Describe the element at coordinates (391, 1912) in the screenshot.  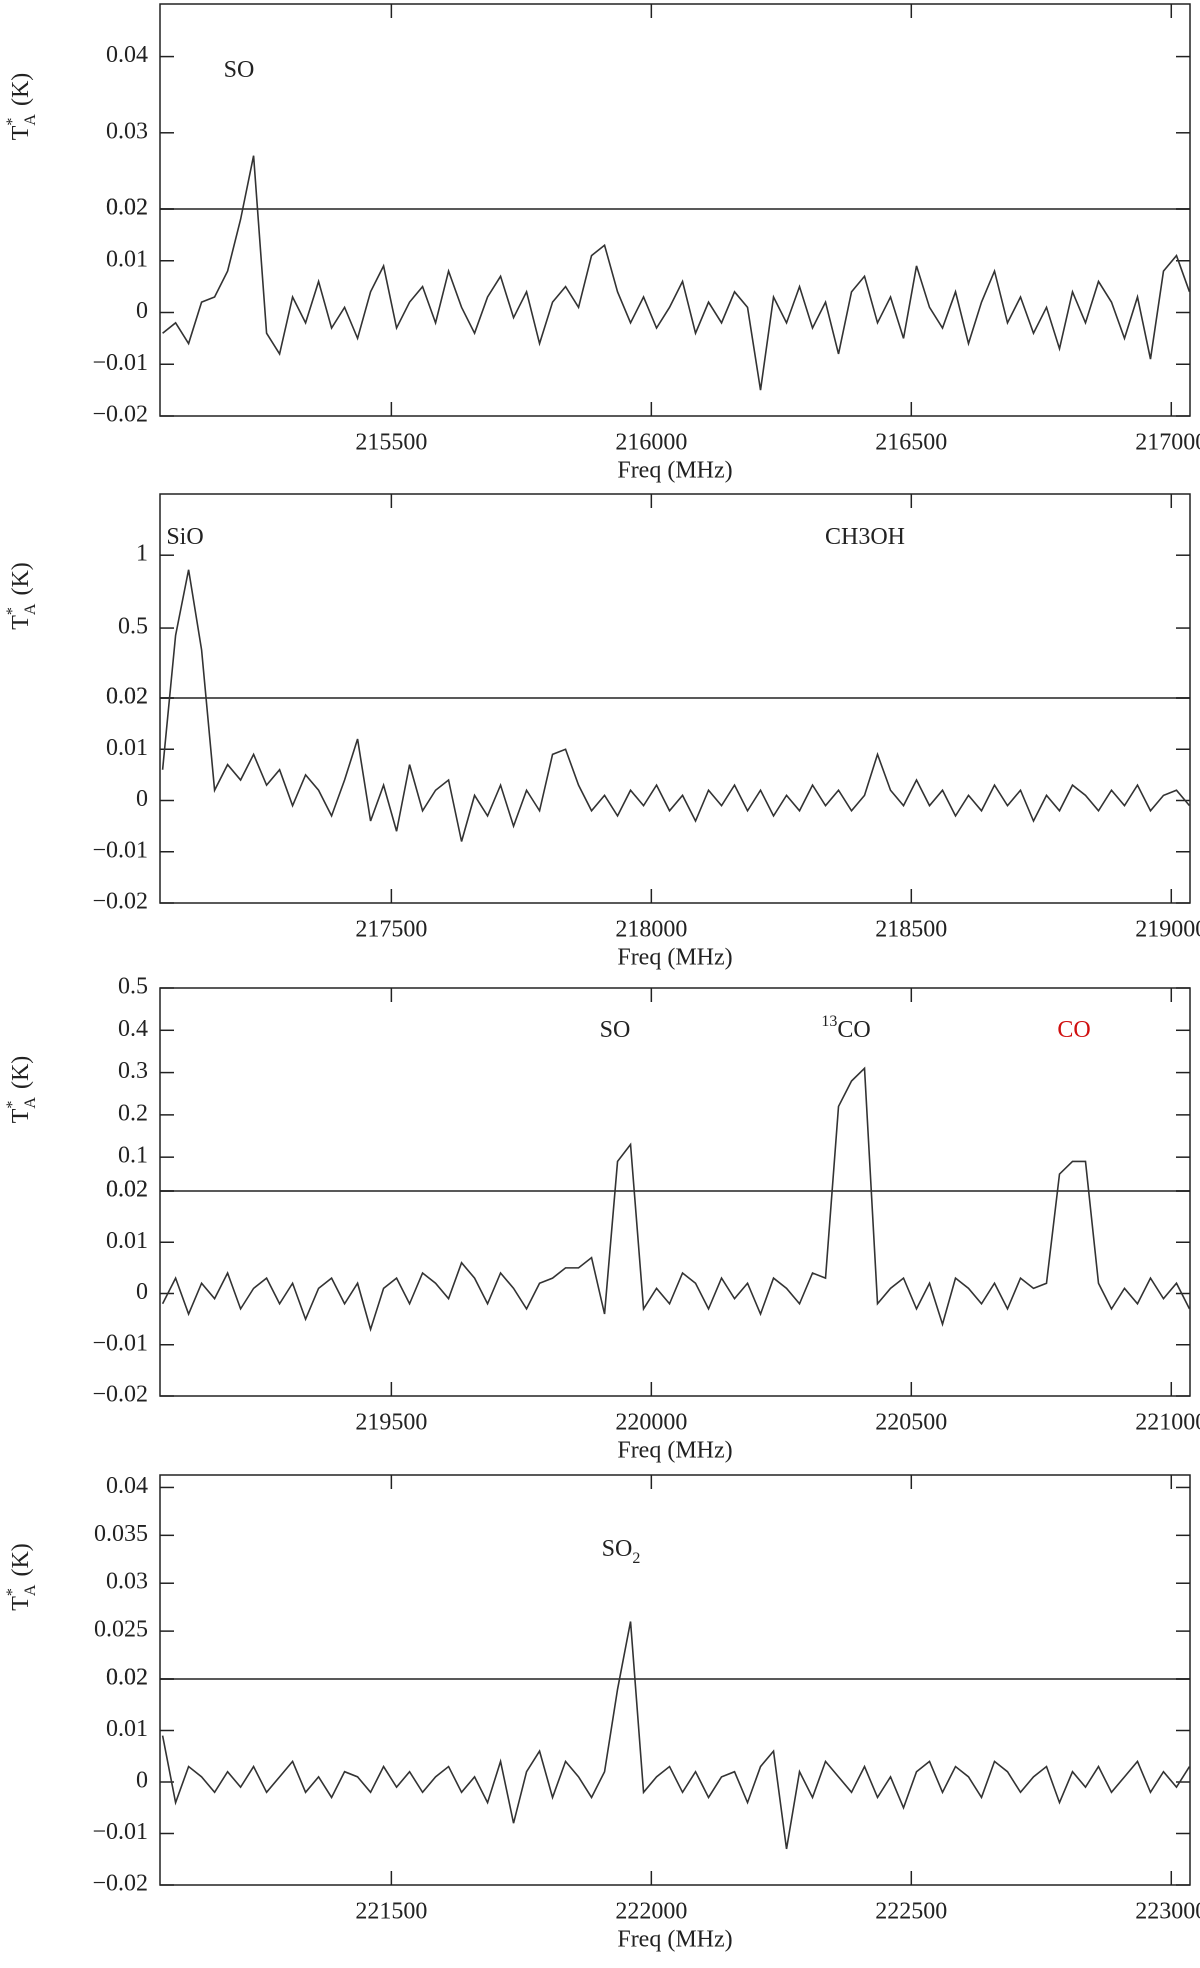
I see `x-tick-label: 221500` at that location.